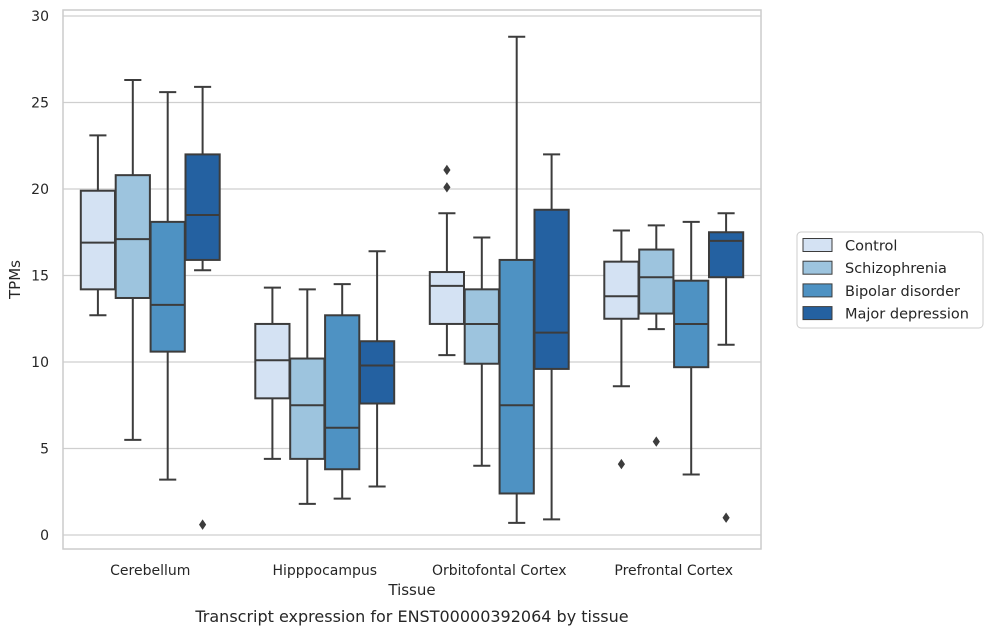 The width and height of the screenshot is (993, 635). I want to click on x-axis-label: Tissue, so click(411, 590).